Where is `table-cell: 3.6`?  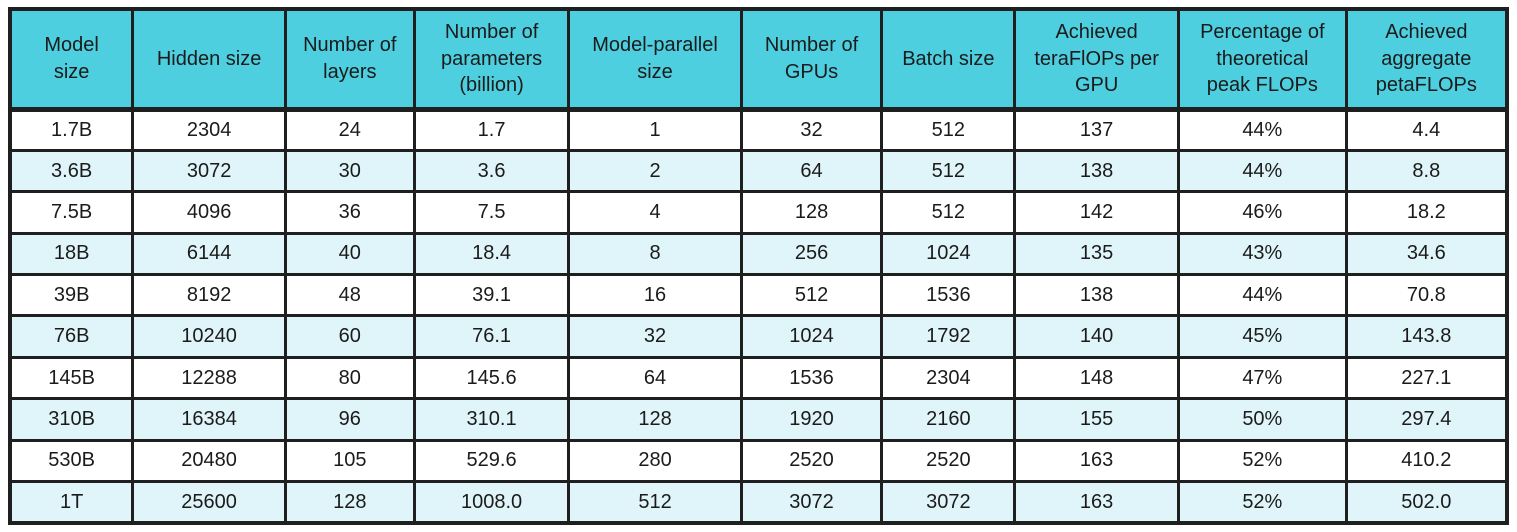 table-cell: 3.6 is located at coordinates (491, 171).